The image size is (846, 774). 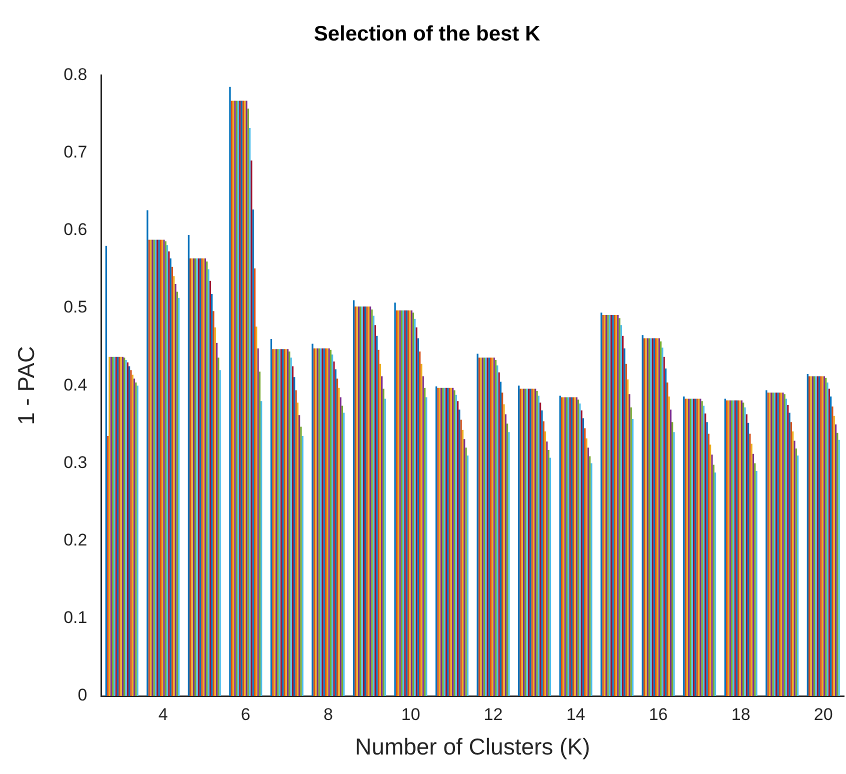 What do you see at coordinates (658, 714) in the screenshot?
I see `x-tick-label: 16` at bounding box center [658, 714].